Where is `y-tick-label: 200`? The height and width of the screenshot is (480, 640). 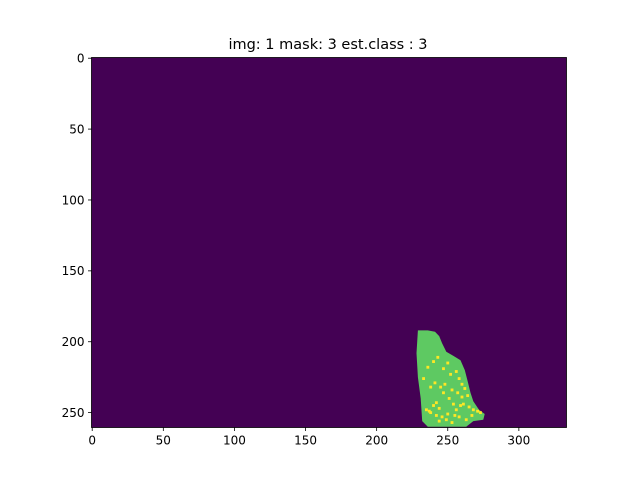 y-tick-label: 200 is located at coordinates (73, 342).